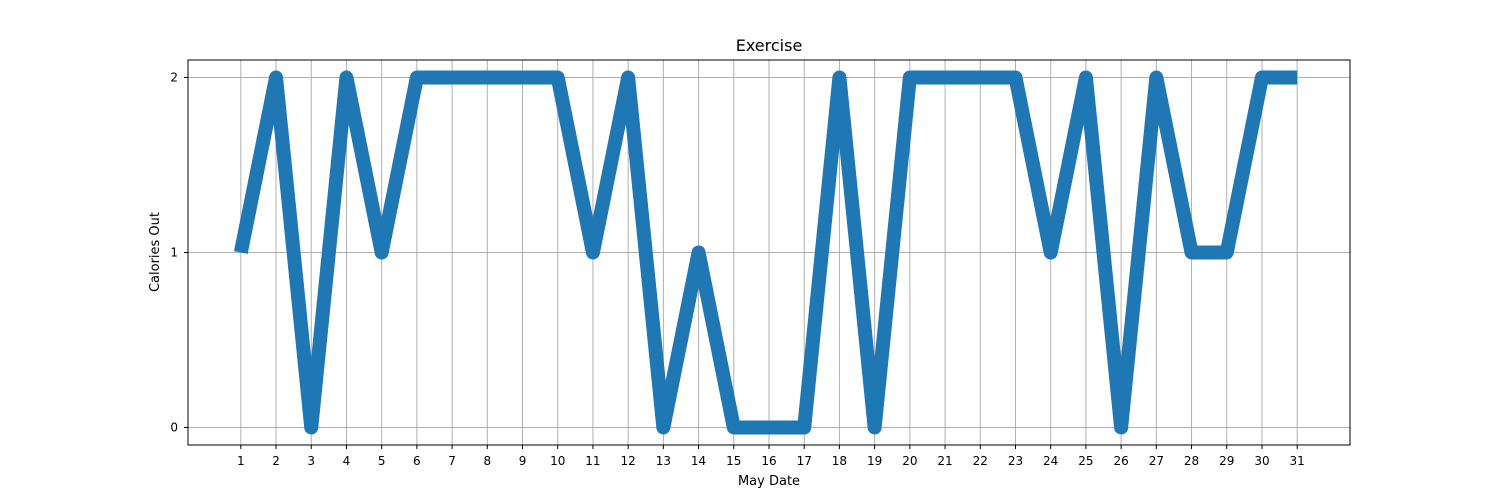 Image resolution: width=1500 pixels, height=500 pixels. What do you see at coordinates (628, 461) in the screenshot?
I see `x-tick-label: 12` at bounding box center [628, 461].